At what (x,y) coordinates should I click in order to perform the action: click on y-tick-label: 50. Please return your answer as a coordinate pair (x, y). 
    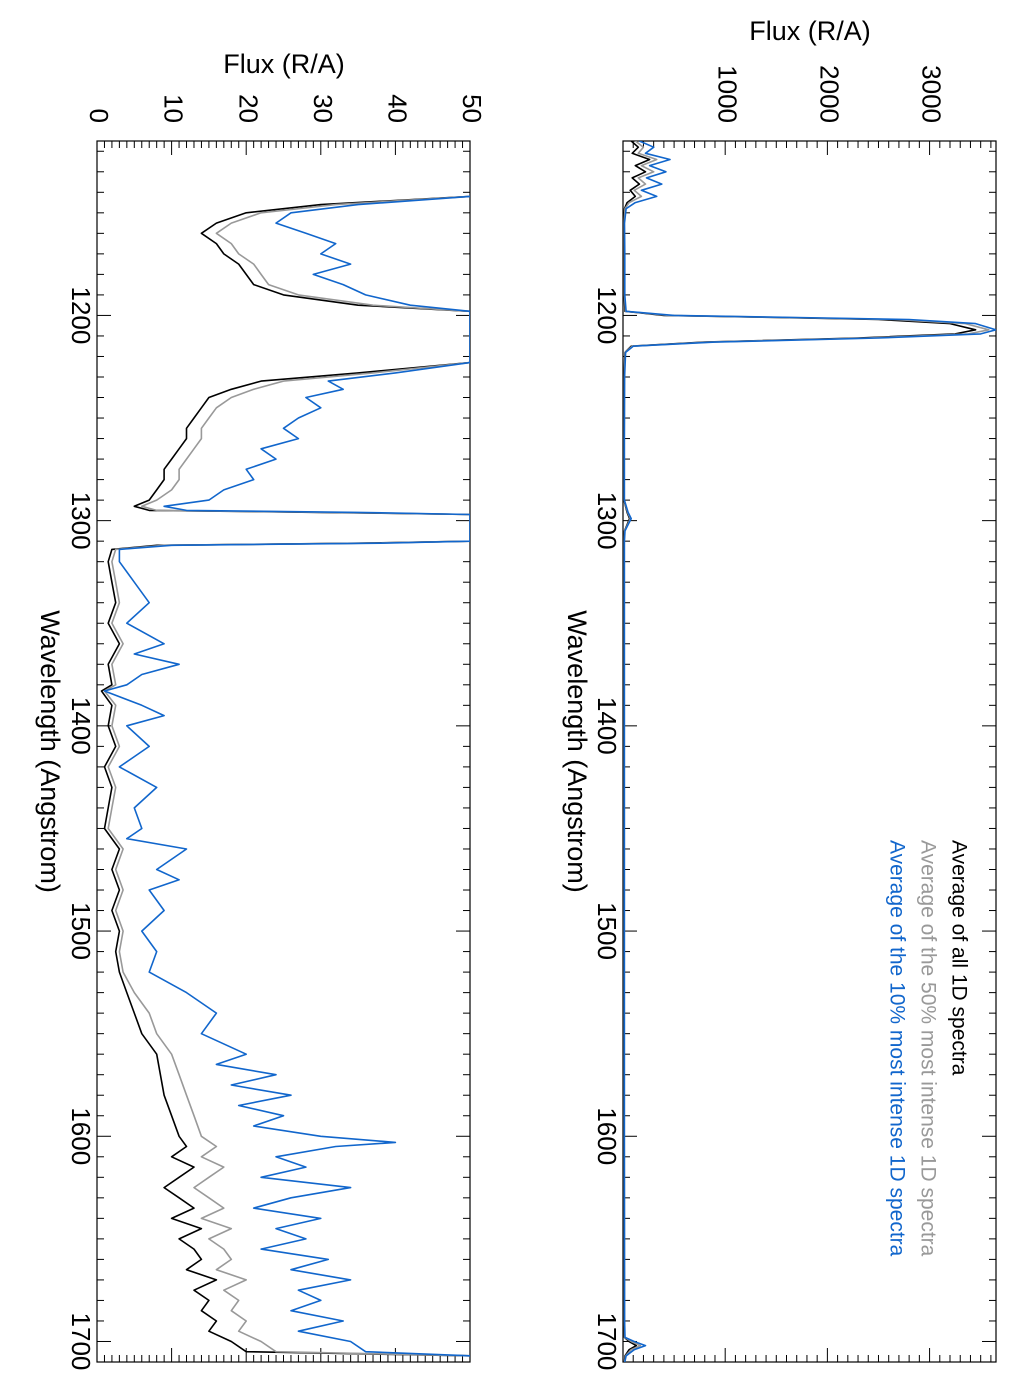
    Looking at the image, I should click on (472, 108).